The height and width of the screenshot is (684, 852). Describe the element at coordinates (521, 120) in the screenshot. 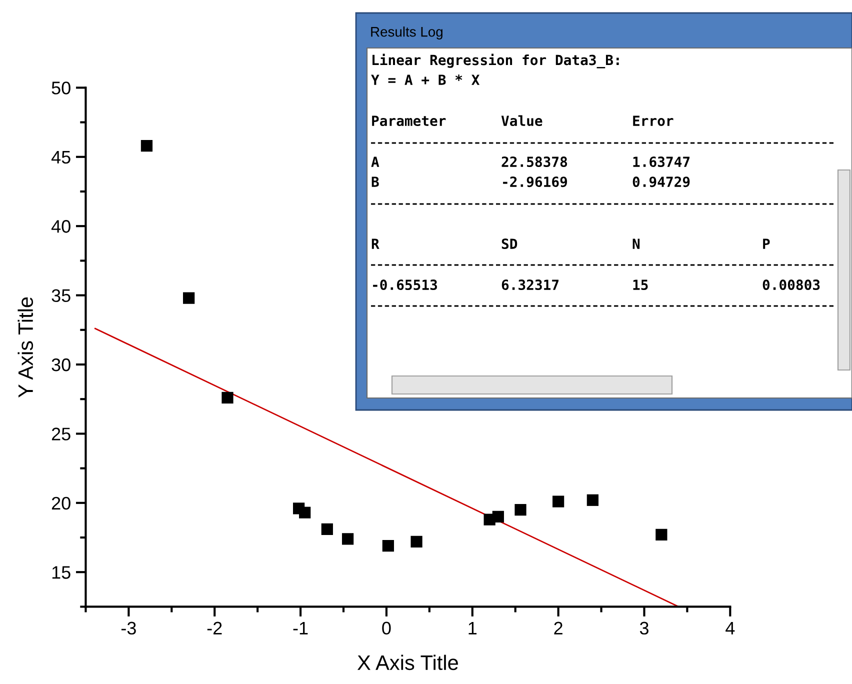

I see `annotation: Value` at that location.